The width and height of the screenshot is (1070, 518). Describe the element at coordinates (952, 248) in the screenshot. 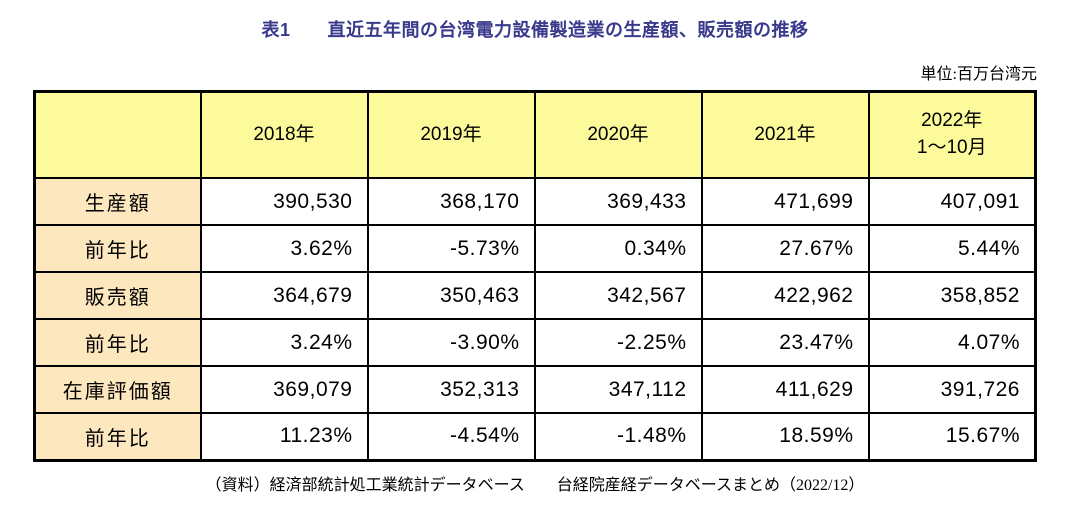

I see `value-cell: 5.44%` at that location.